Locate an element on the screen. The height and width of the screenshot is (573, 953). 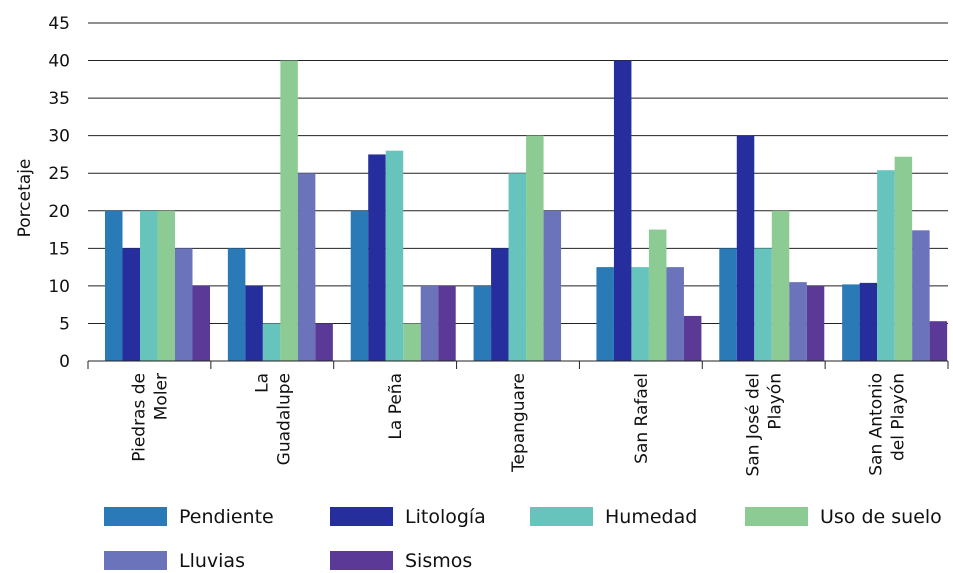
legend-label: Lluvias is located at coordinates (212, 561).